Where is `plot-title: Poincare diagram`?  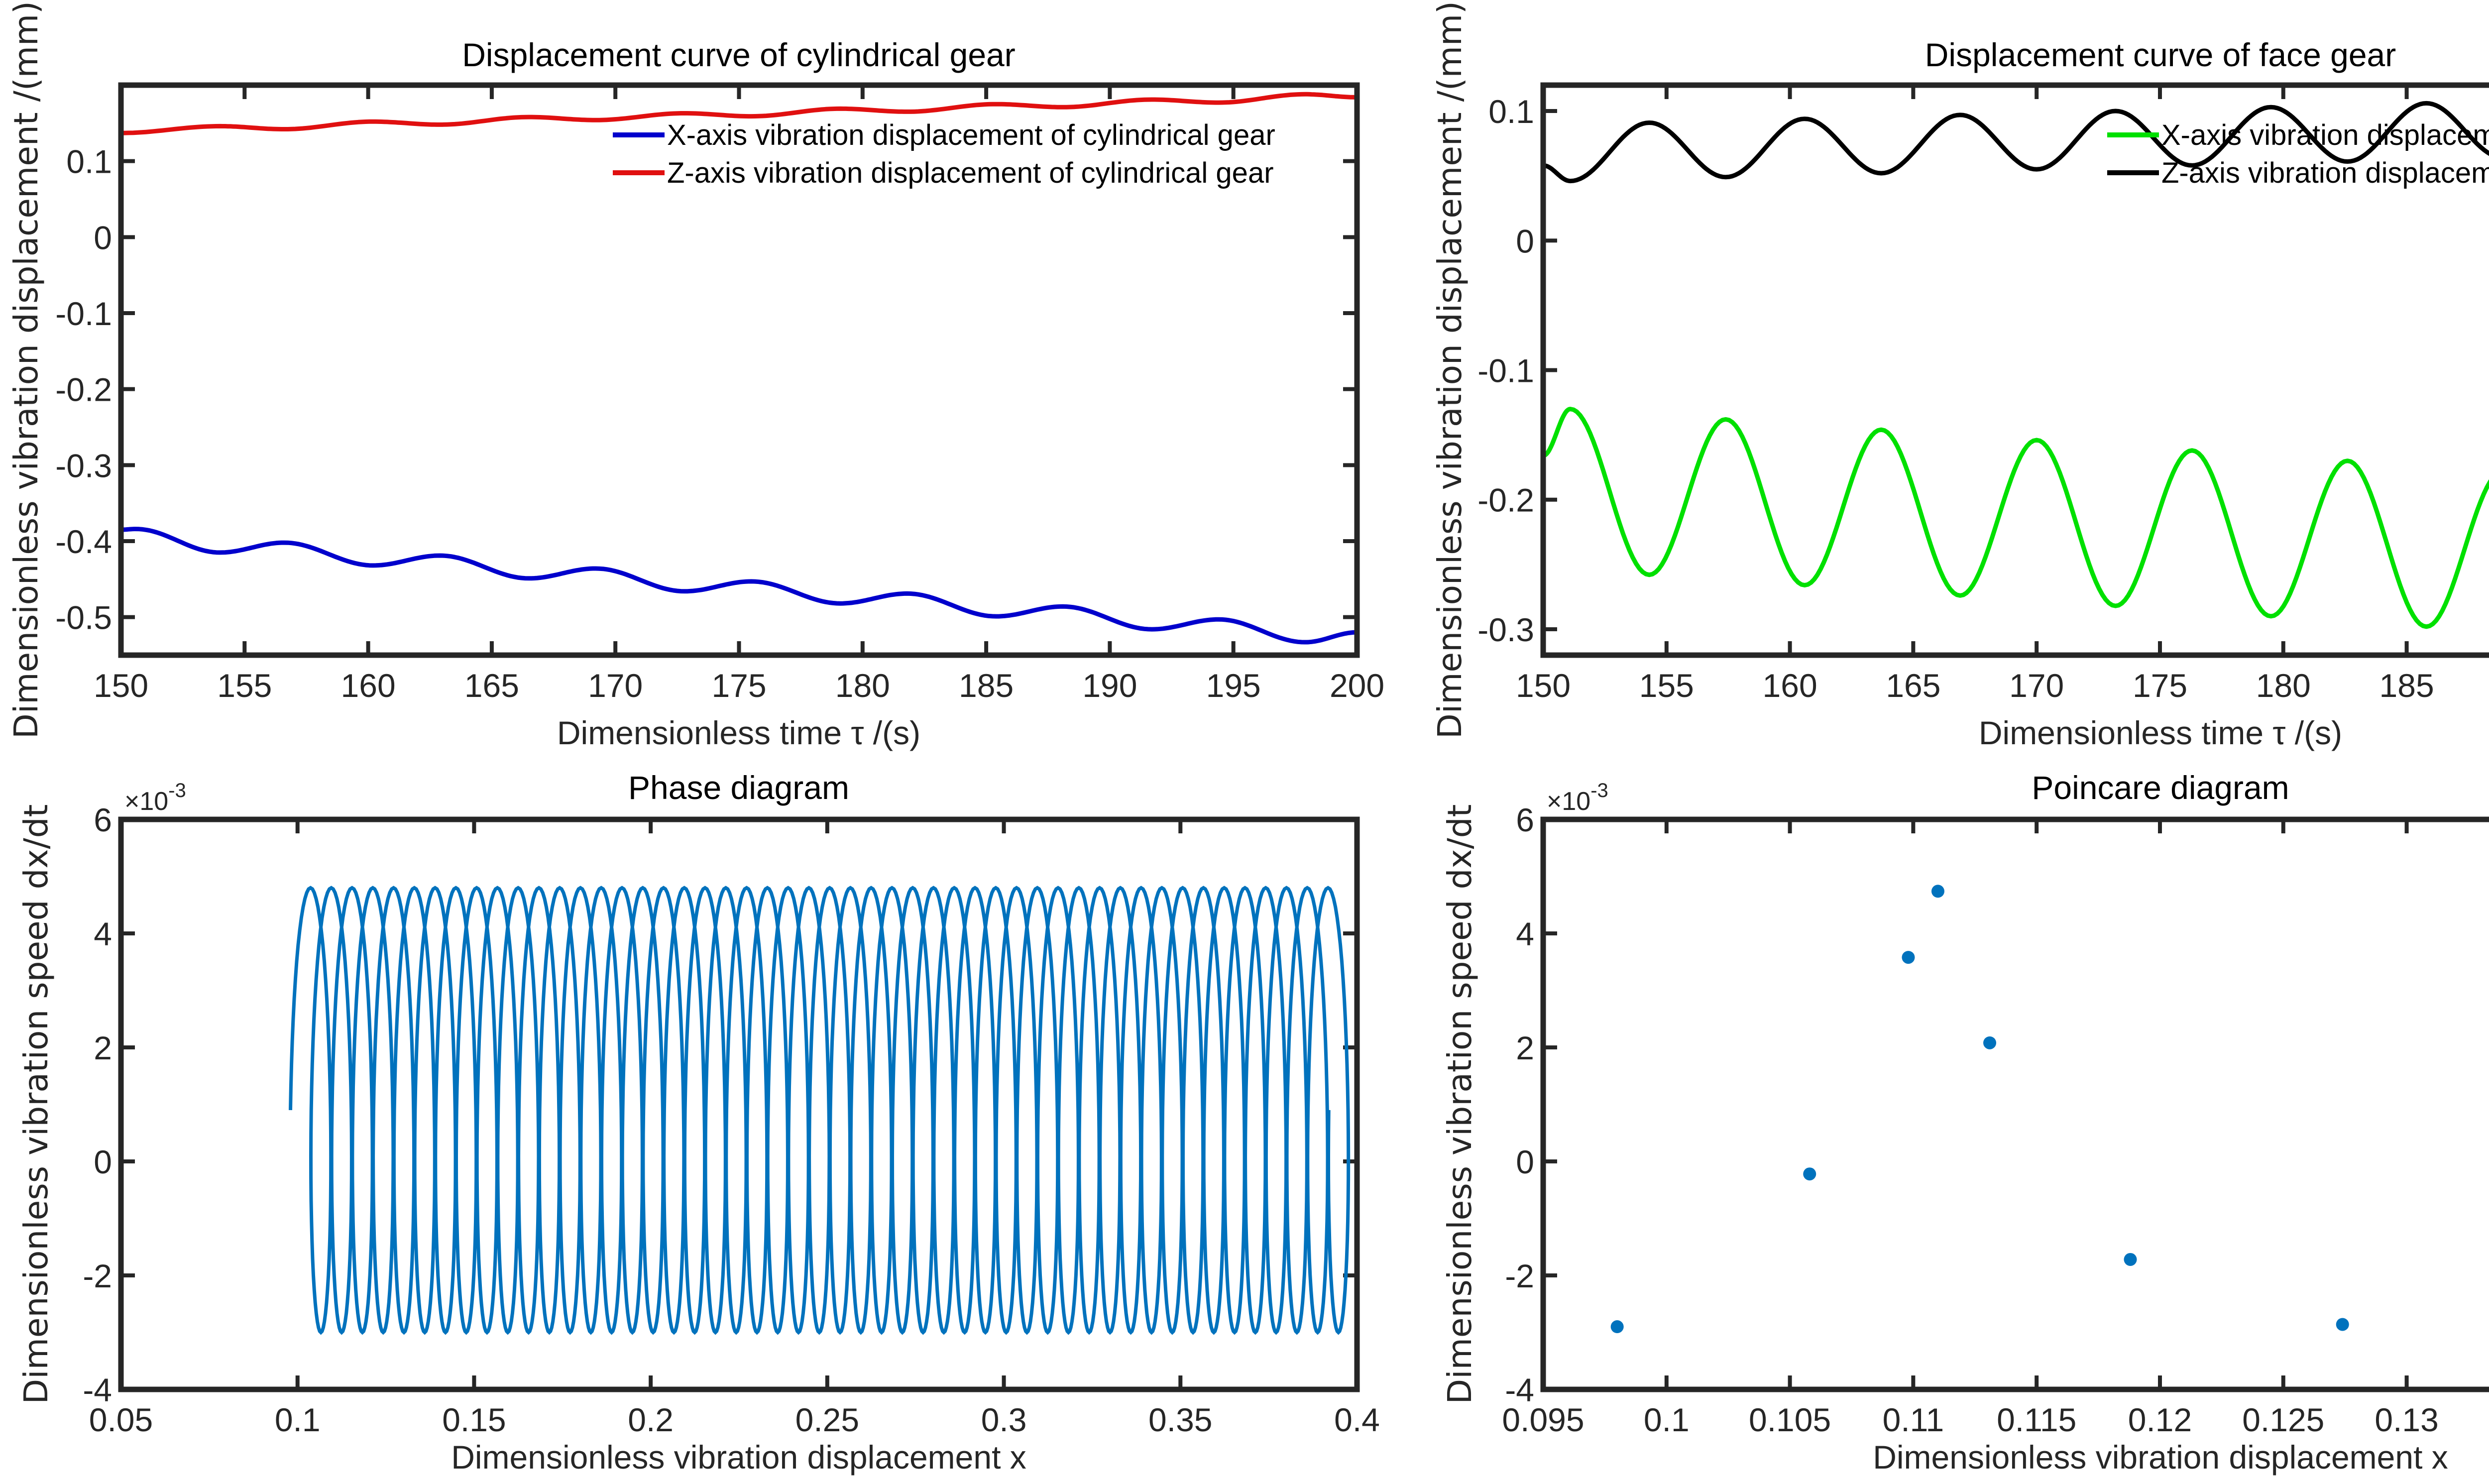 plot-title: Poincare diagram is located at coordinates (2160, 787).